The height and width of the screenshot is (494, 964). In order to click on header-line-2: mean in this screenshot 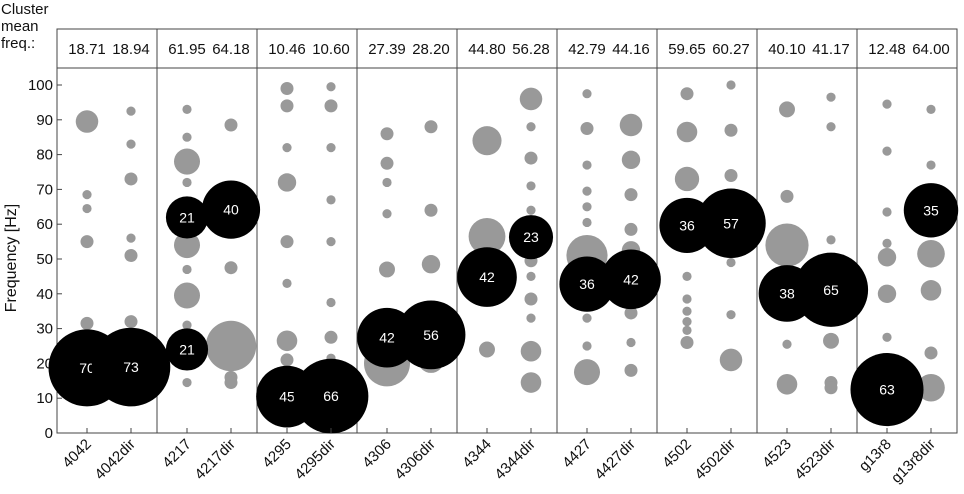, I will do `click(20, 26)`.